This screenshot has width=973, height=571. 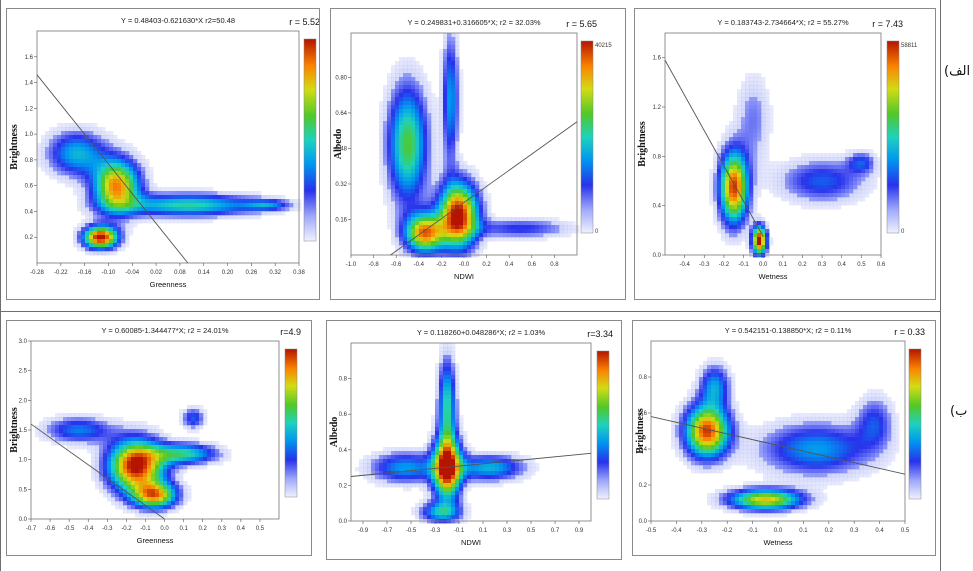 What do you see at coordinates (37, 273) in the screenshot?
I see `x-tick-label: -0.28` at bounding box center [37, 273].